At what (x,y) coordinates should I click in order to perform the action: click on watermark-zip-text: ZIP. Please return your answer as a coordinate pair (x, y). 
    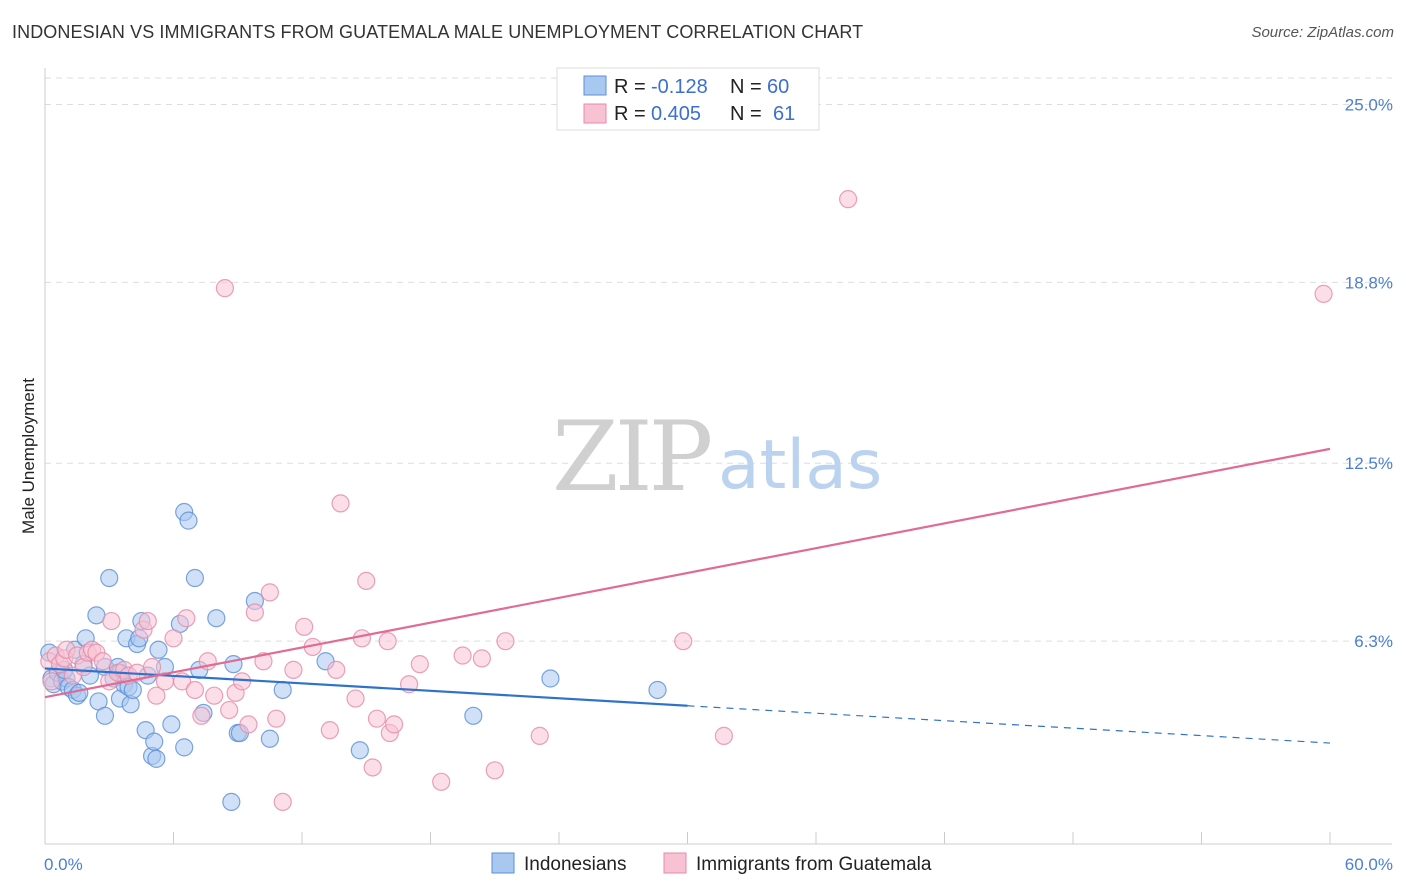
    Looking at the image, I should click on (631, 457).